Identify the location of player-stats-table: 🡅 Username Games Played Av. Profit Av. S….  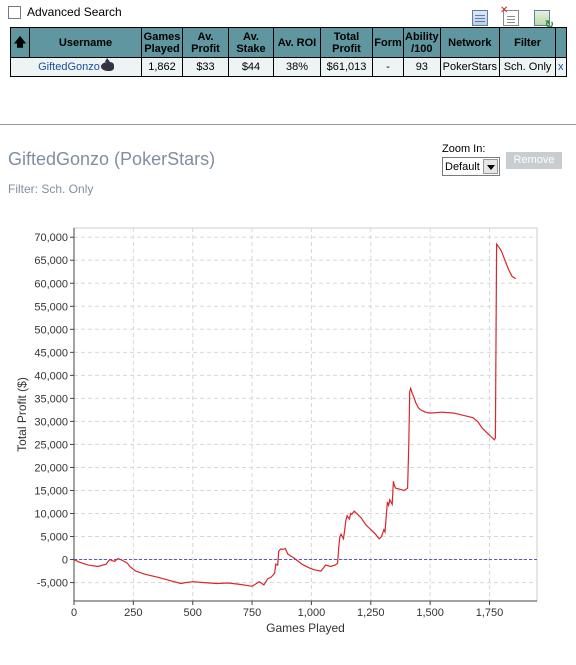
(288, 52).